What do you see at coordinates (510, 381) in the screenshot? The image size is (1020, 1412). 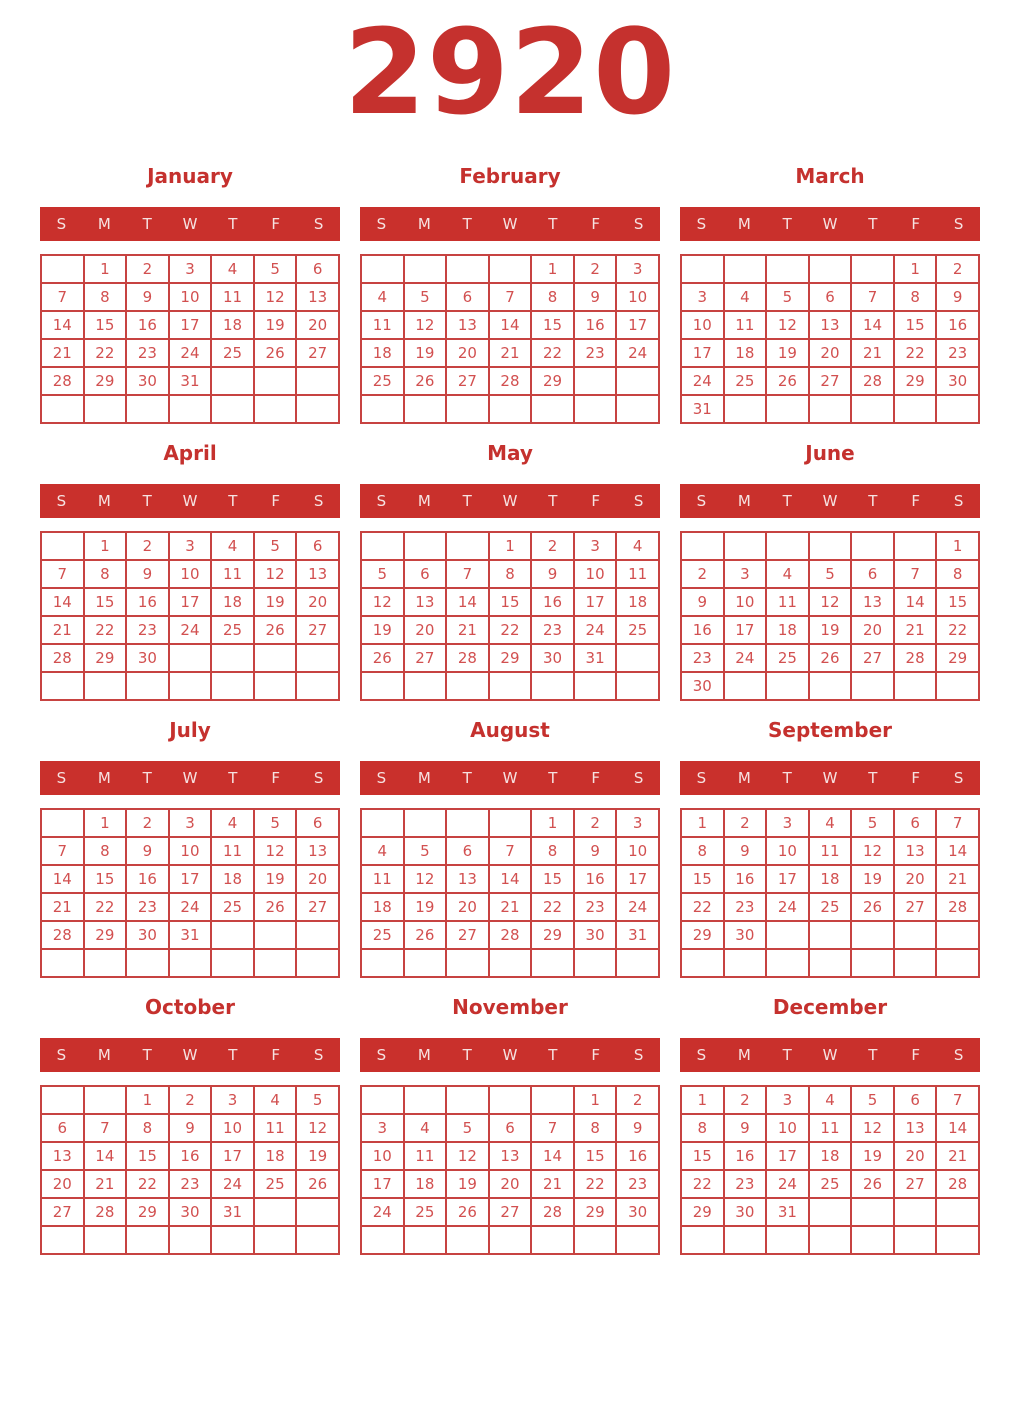 I see `week-row: 25 26 27 28 29` at bounding box center [510, 381].